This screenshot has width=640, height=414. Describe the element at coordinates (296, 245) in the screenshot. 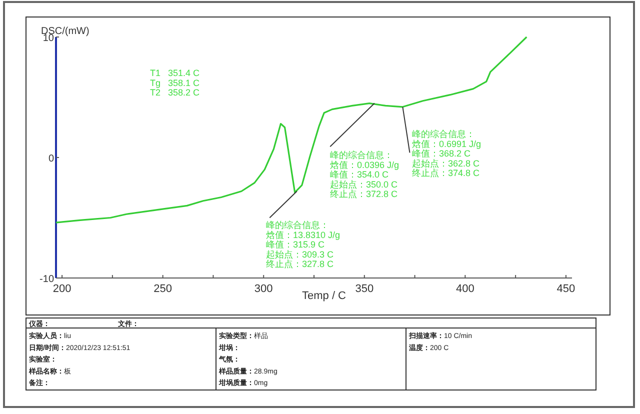

I see `annotation: 峰值：315.9 C` at that location.